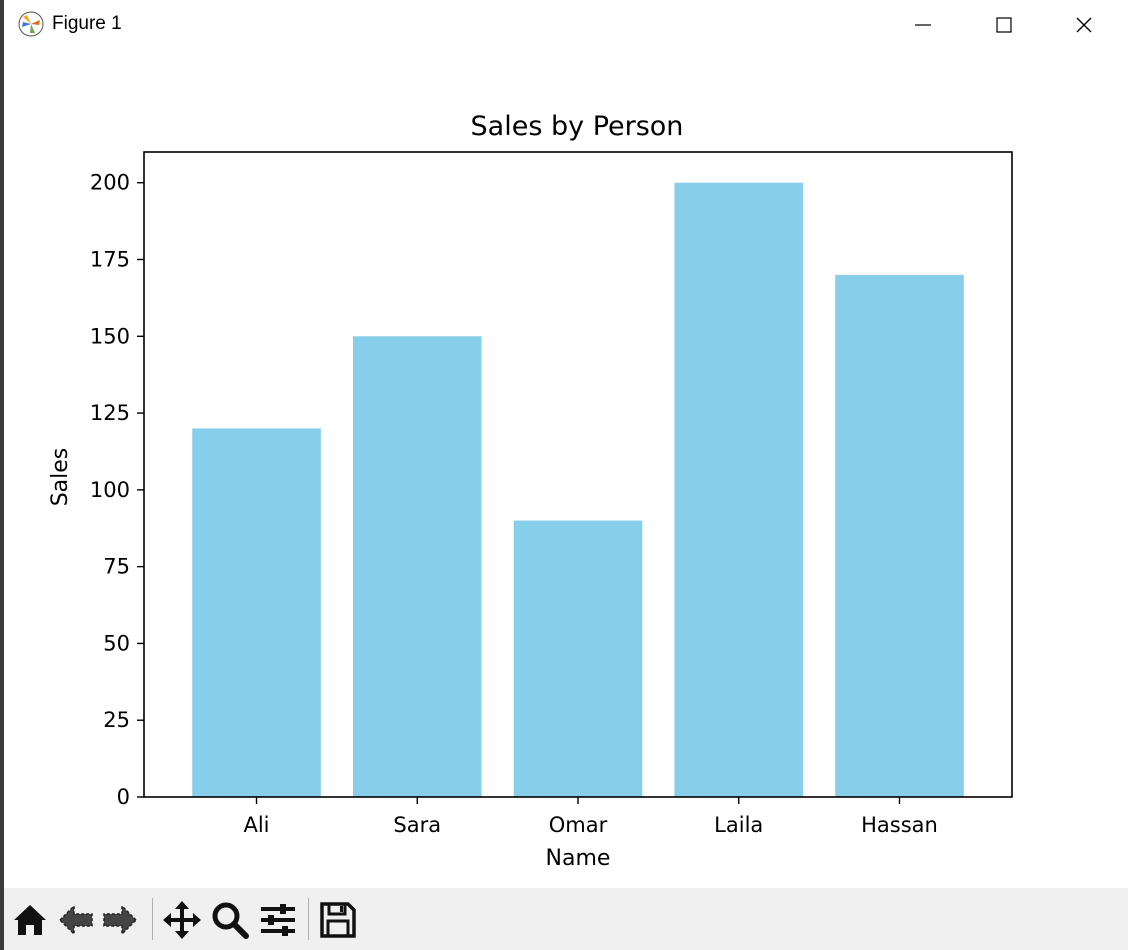 The width and height of the screenshot is (1128, 950). Describe the element at coordinates (417, 825) in the screenshot. I see `x-tick-label: Sara` at that location.